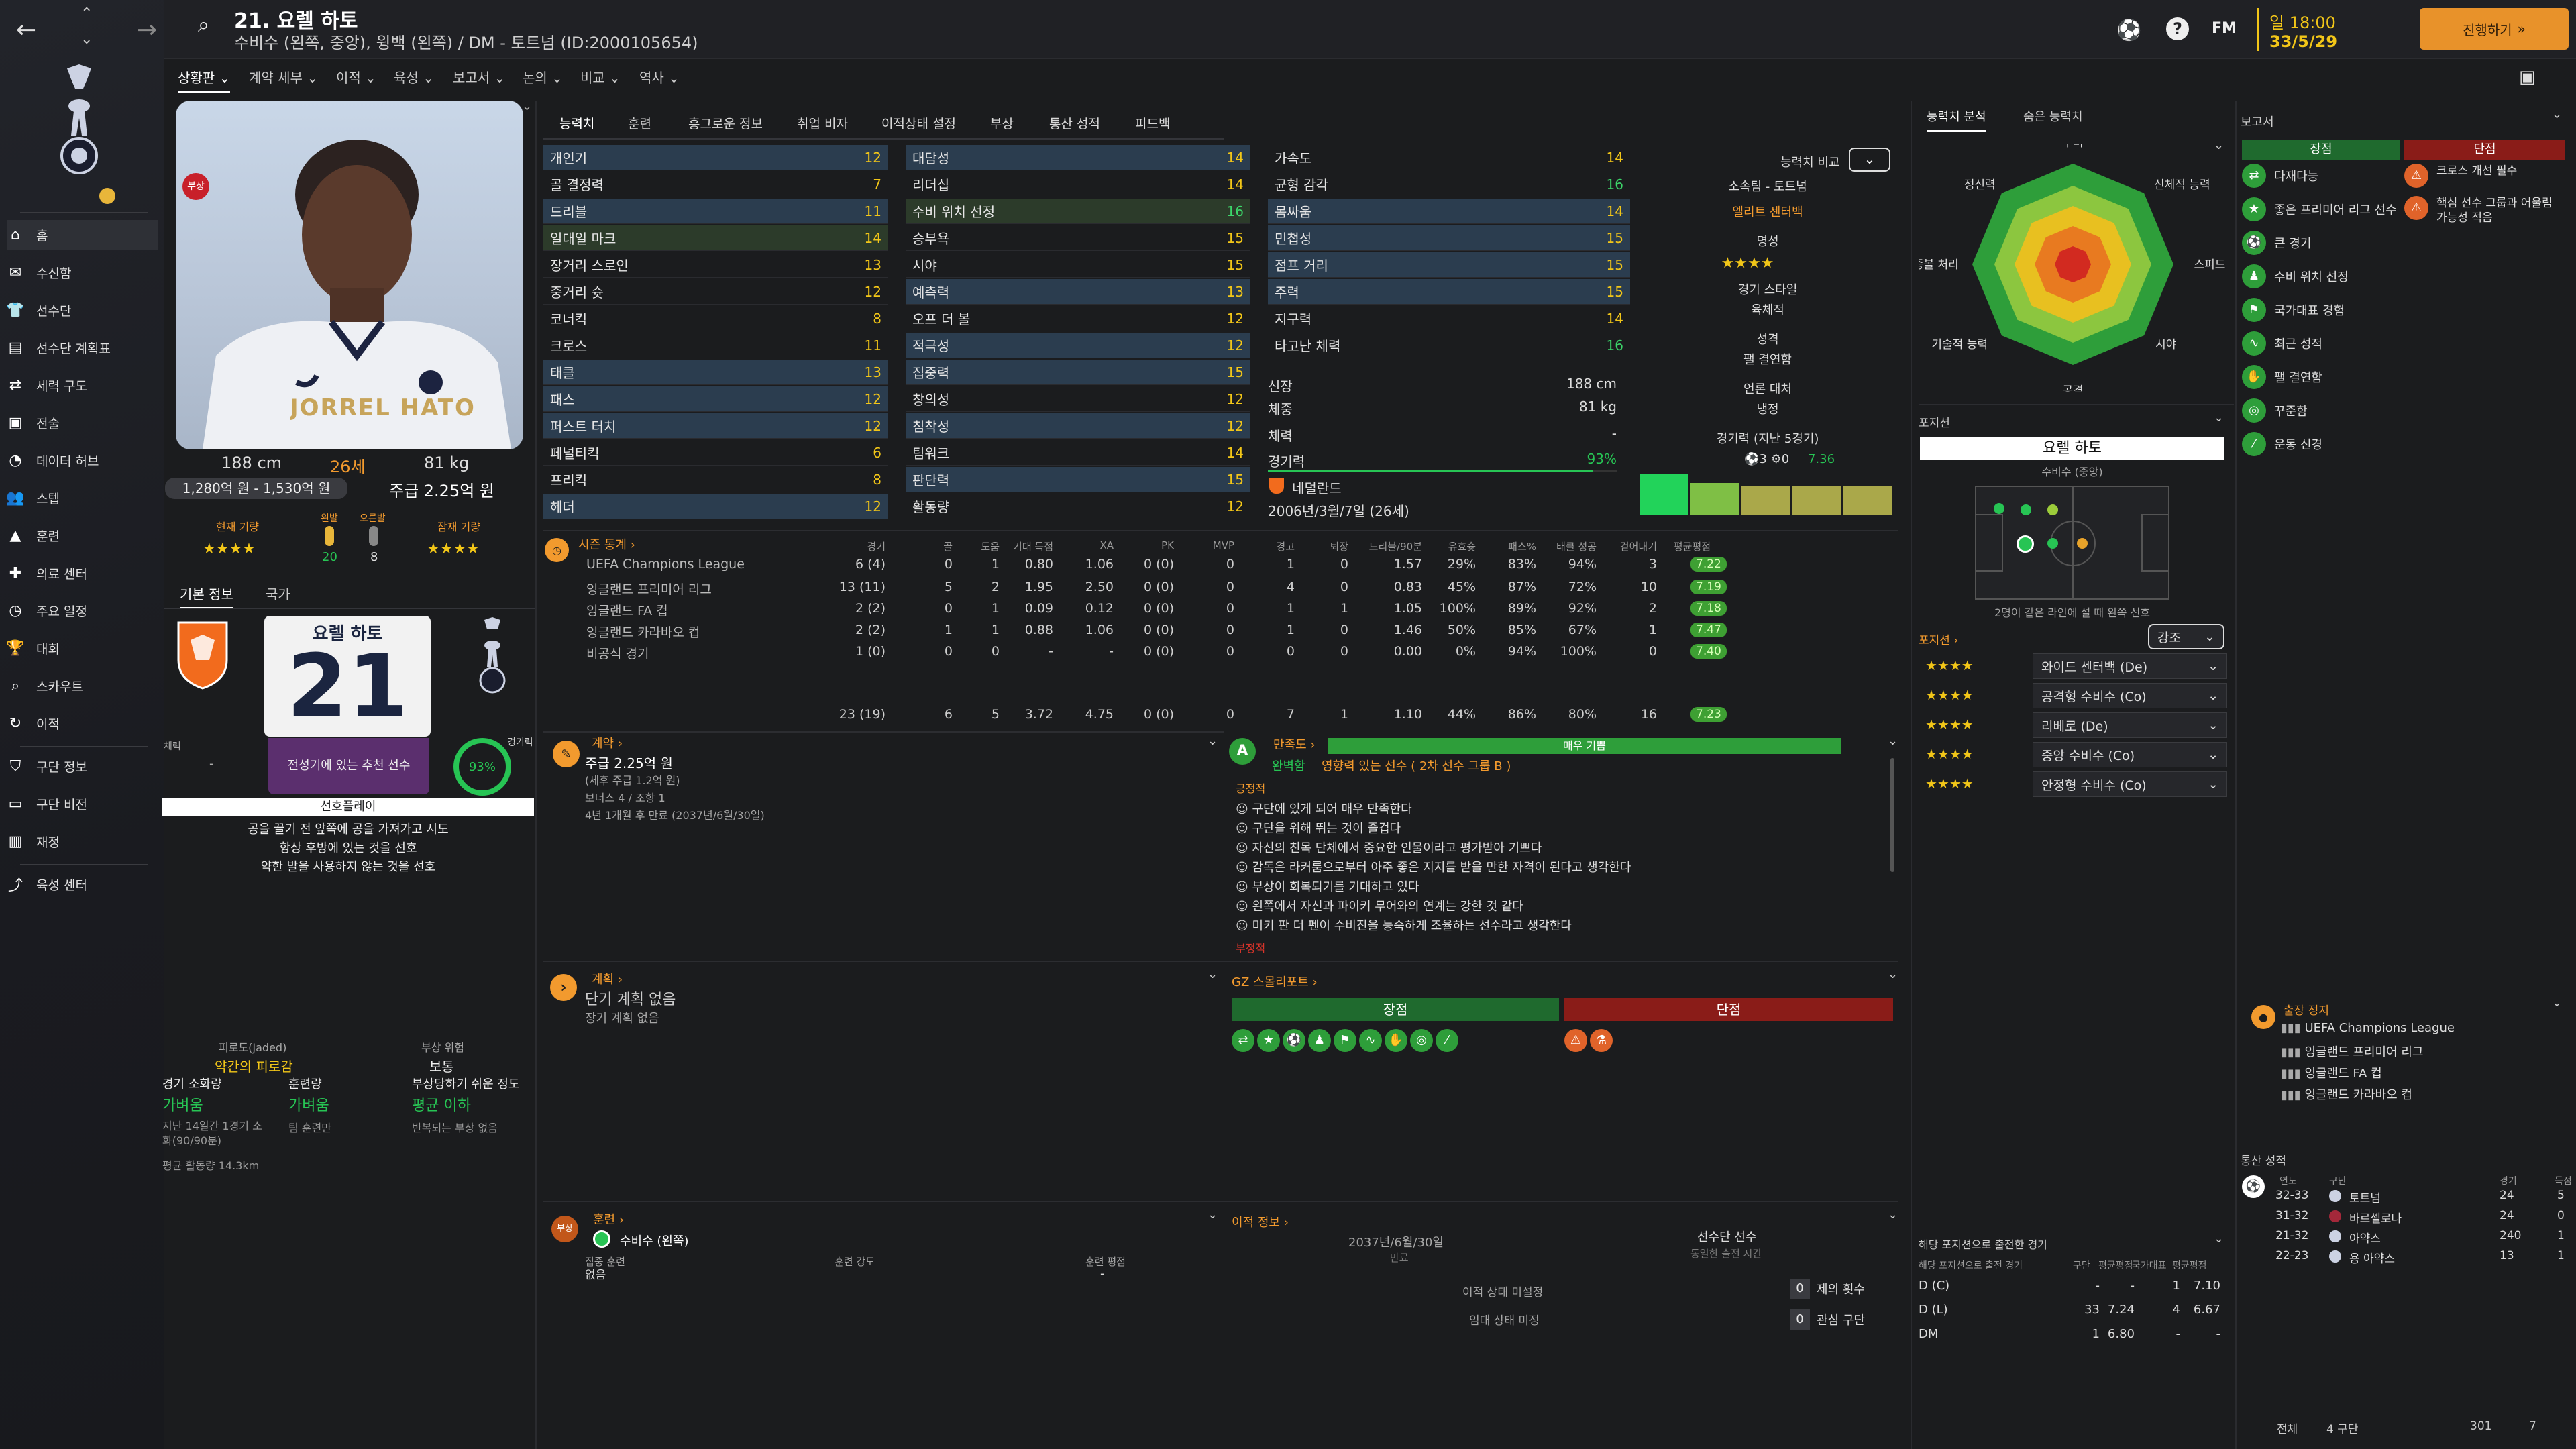 The width and height of the screenshot is (2576, 1449). Describe the element at coordinates (607, 744) in the screenshot. I see `contract-title: 계약 ›` at that location.